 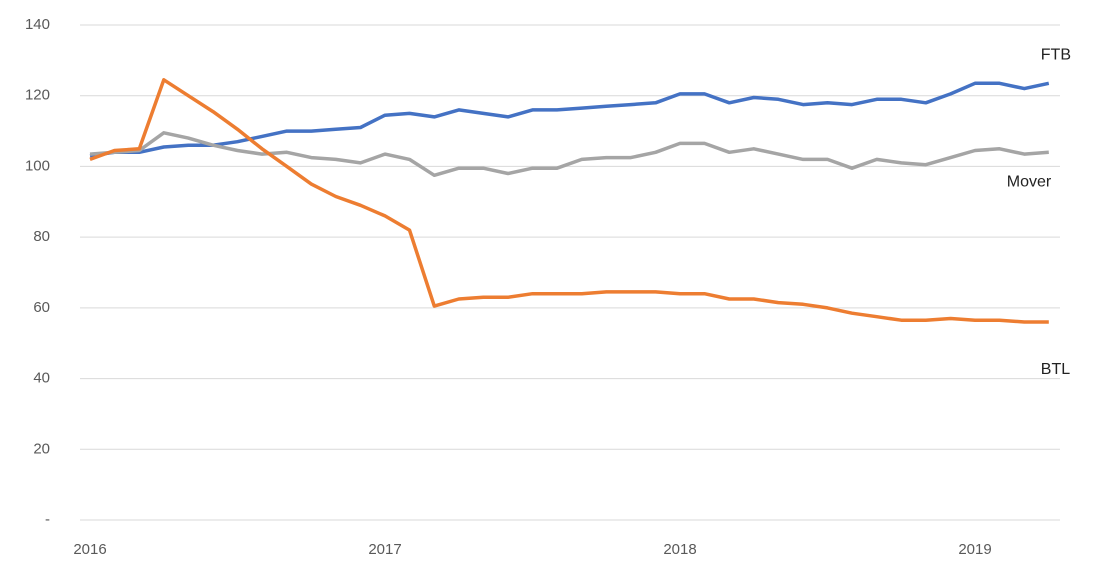 I want to click on series-label: Mover, so click(x=1029, y=182).